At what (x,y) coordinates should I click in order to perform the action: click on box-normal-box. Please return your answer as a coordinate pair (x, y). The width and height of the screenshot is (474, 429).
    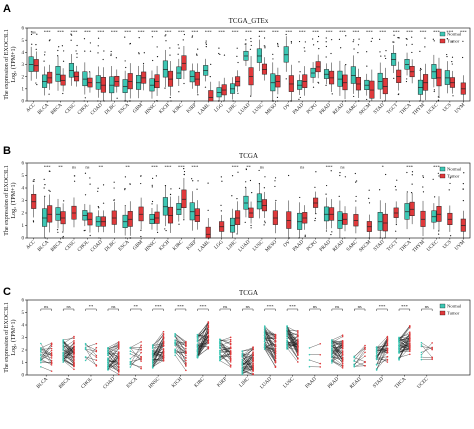
    Looking at the image, I should click on (273, 82).